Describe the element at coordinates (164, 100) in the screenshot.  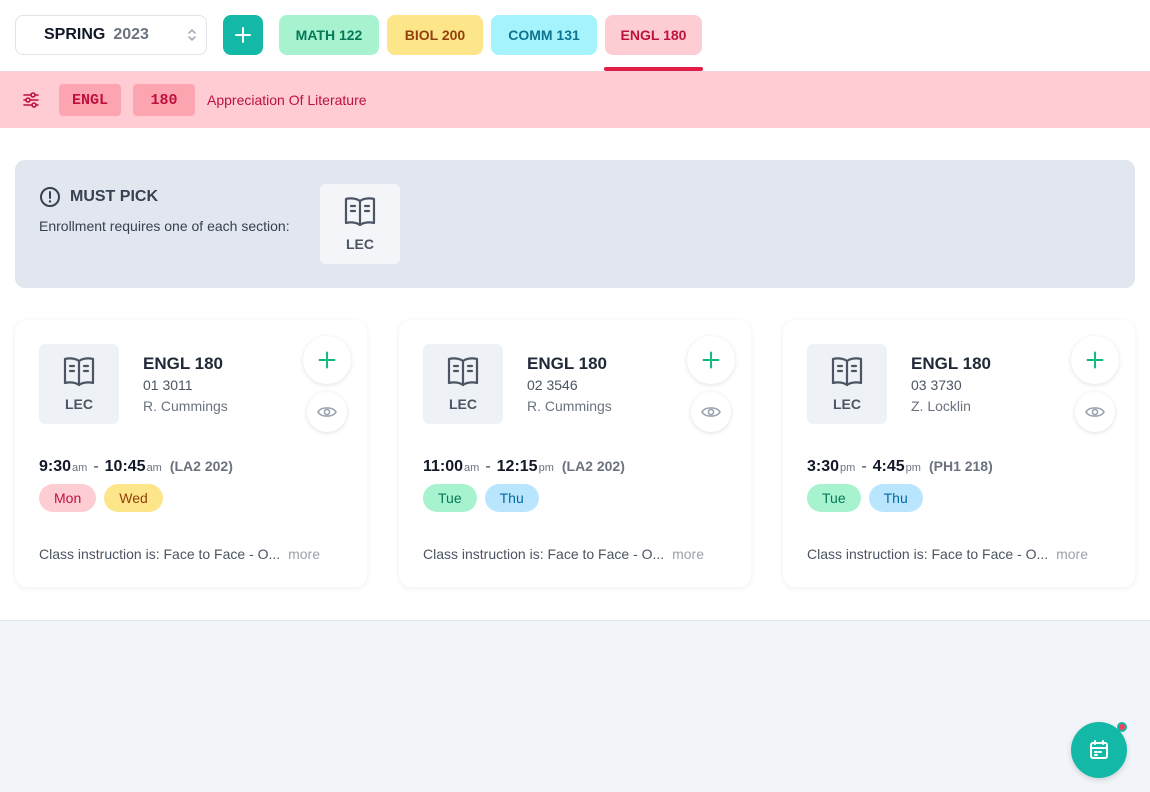
I see `course-number-chip: 180` at that location.